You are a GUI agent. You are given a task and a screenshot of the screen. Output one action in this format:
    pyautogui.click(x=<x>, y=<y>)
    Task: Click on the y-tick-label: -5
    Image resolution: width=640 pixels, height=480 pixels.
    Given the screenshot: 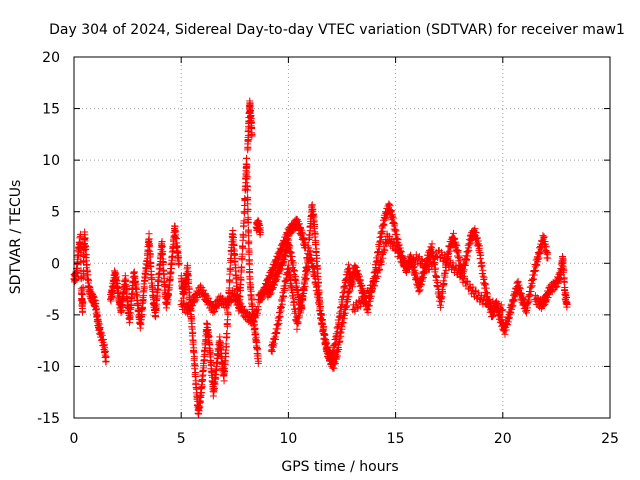 What is the action you would take?
    pyautogui.click(x=53, y=316)
    